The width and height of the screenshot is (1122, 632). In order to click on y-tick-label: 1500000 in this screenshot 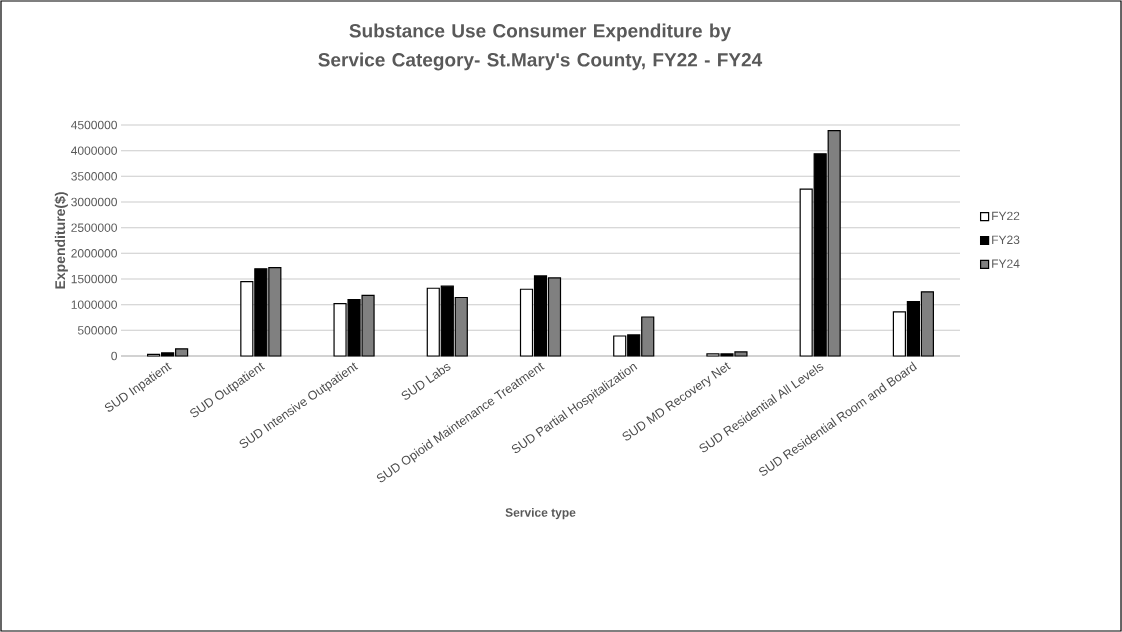, I will do `click(94, 279)`.